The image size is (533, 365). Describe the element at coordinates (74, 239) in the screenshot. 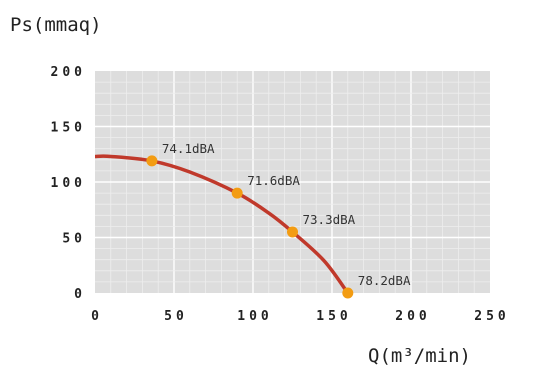

I see `y-tick-label: 50` at that location.